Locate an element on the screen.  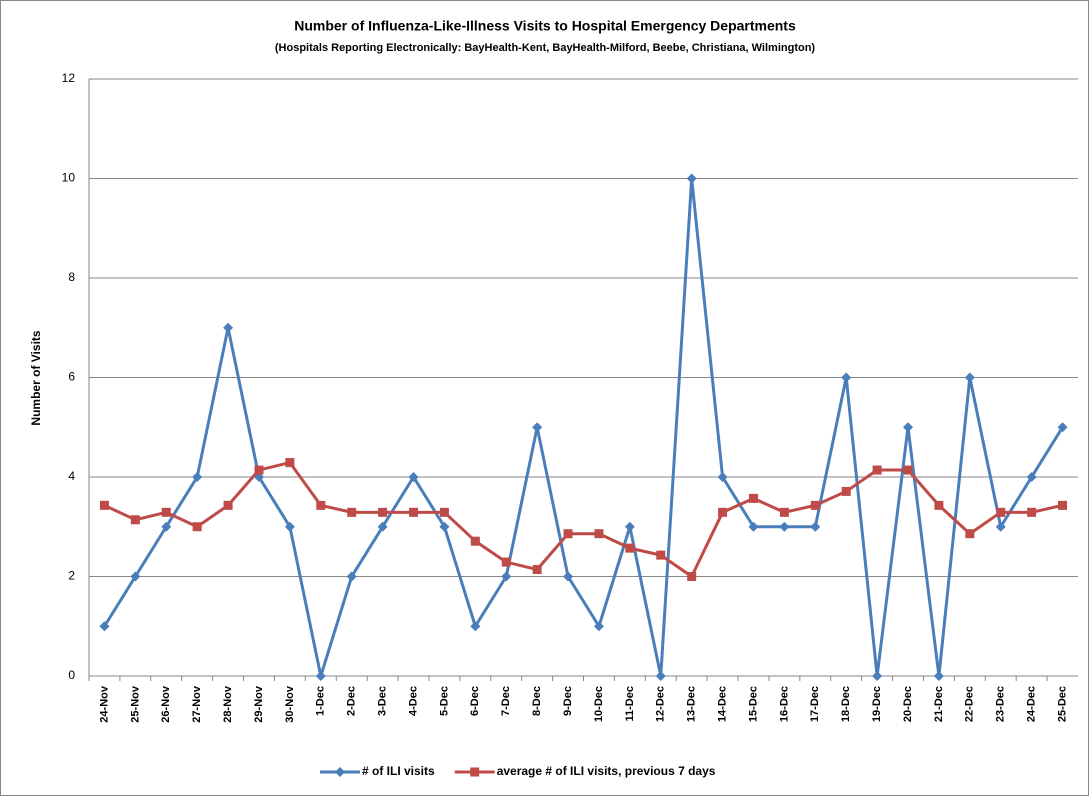
x-tick-label: 19-Dec is located at coordinates (877, 704).